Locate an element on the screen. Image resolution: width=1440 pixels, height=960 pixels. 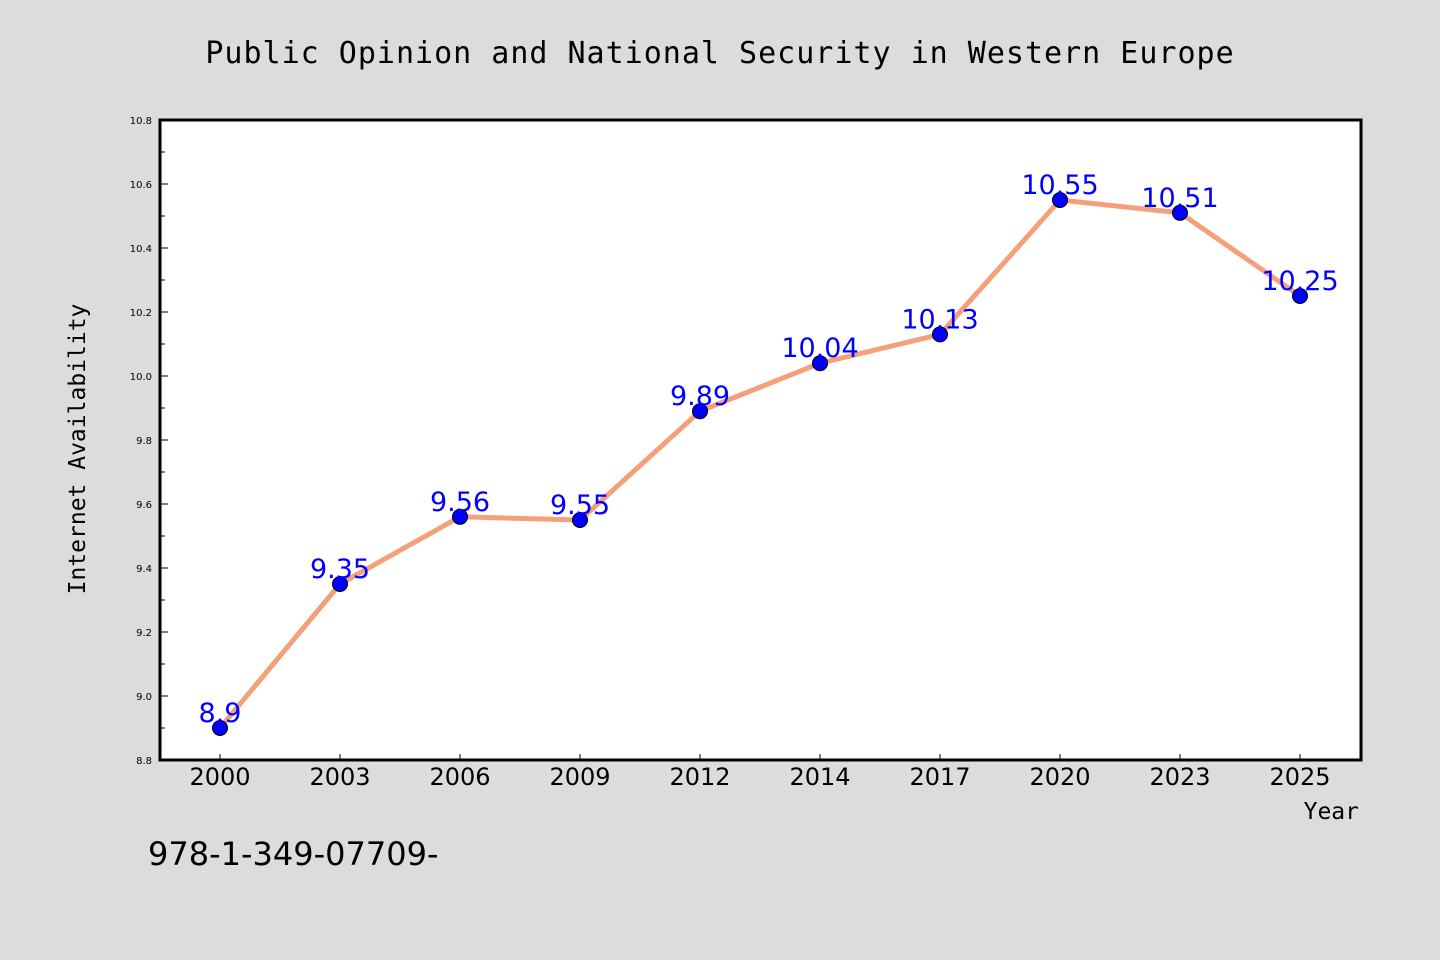
y-tick-label: 9.2 is located at coordinates (144, 633).